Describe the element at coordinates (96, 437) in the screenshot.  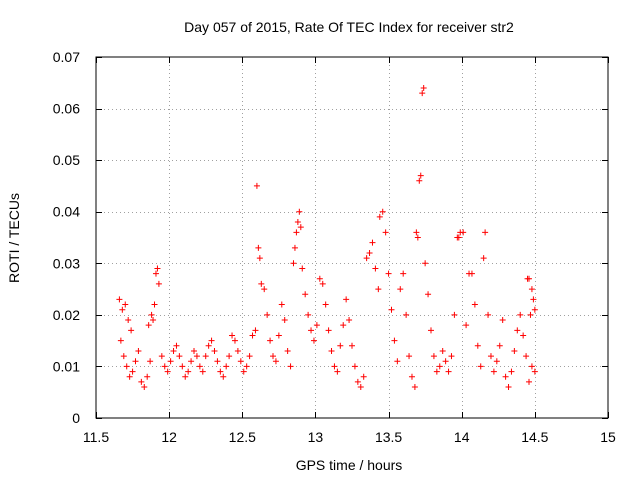
I see `x-tick-label: 11.5` at that location.